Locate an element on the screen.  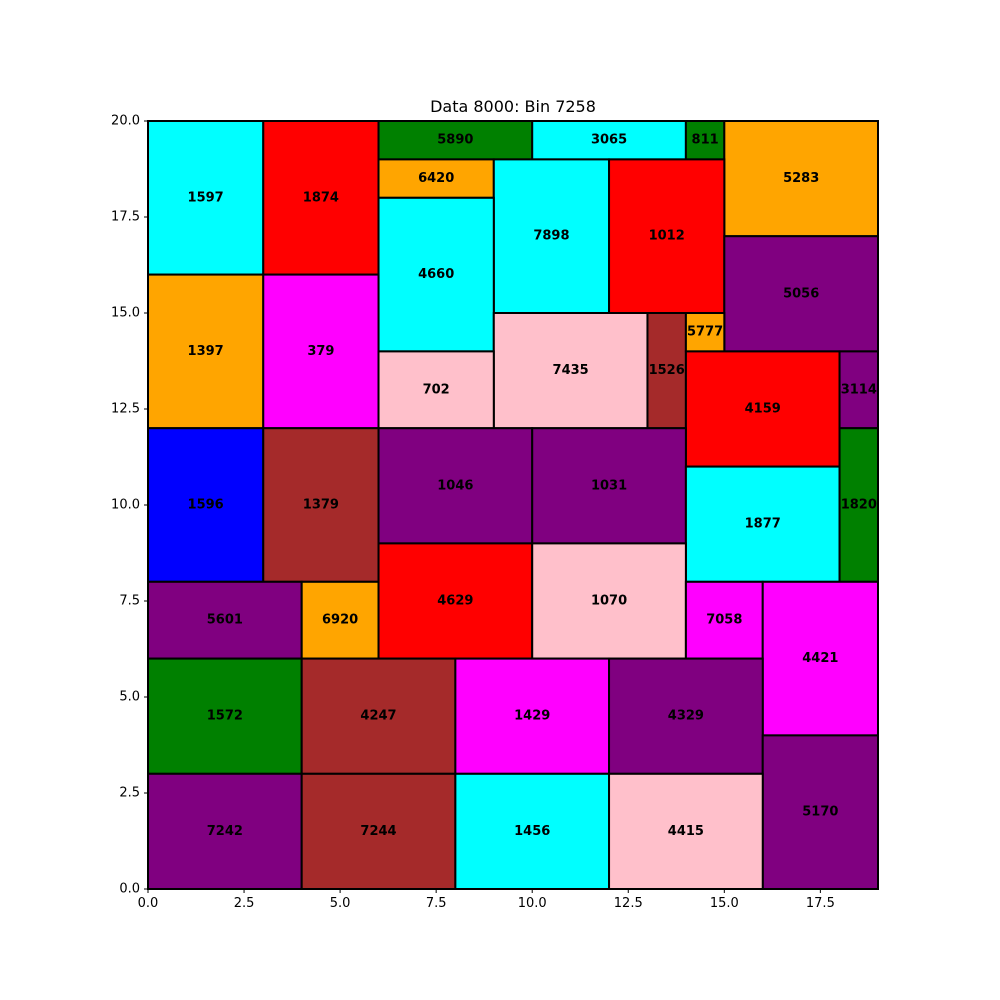
rect-label: 3065 is located at coordinates (609, 140).